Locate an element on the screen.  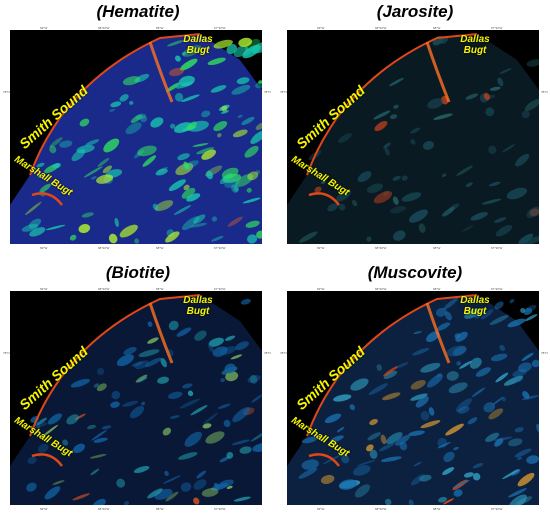
coastline is located at coordinates (392, 365).